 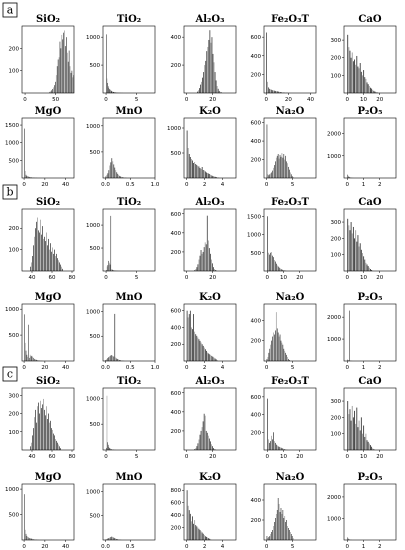 What do you see at coordinates (204, 331) in the screenshot?
I see `histogram-k2o: K₂O 0 2 4 200 400 600` at bounding box center [204, 331].